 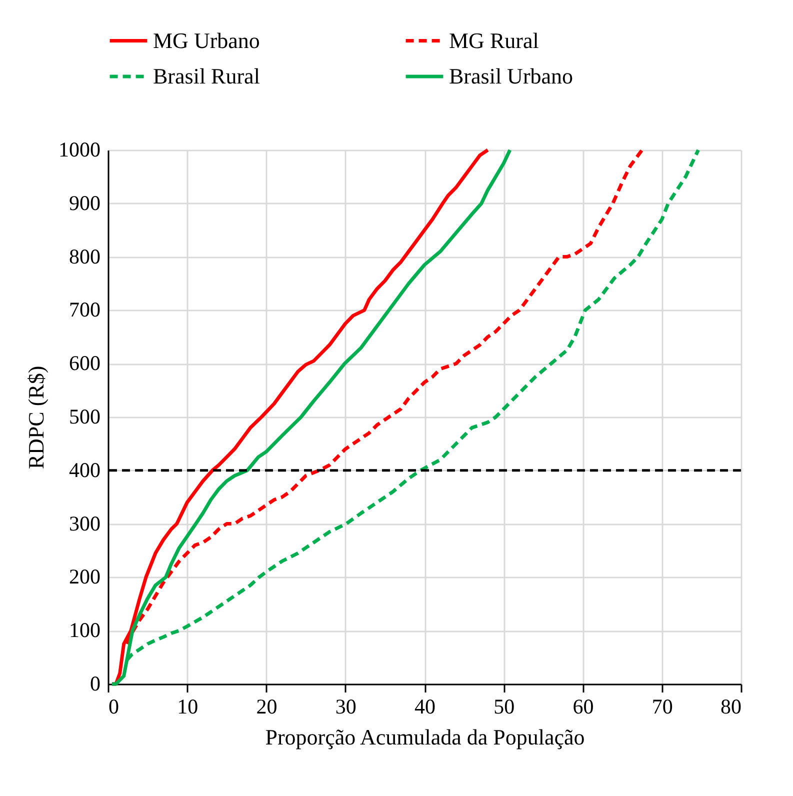 What do you see at coordinates (84, 630) in the screenshot?
I see `y-tick-label: 100` at bounding box center [84, 630].